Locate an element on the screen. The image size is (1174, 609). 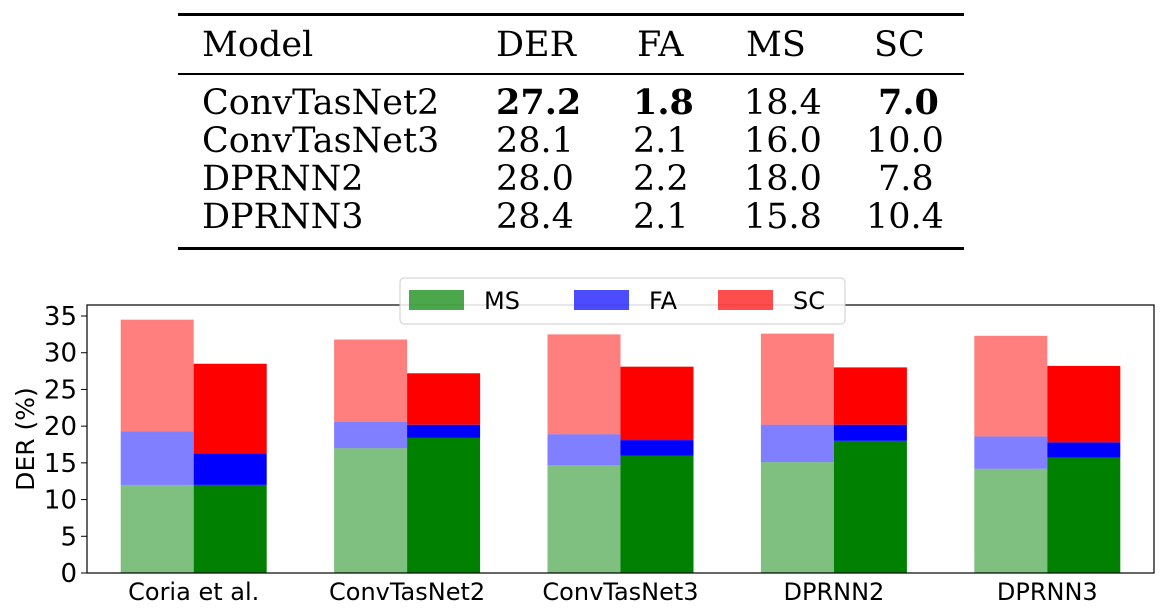
bar-coria-et-al-model-sc is located at coordinates (230, 408).